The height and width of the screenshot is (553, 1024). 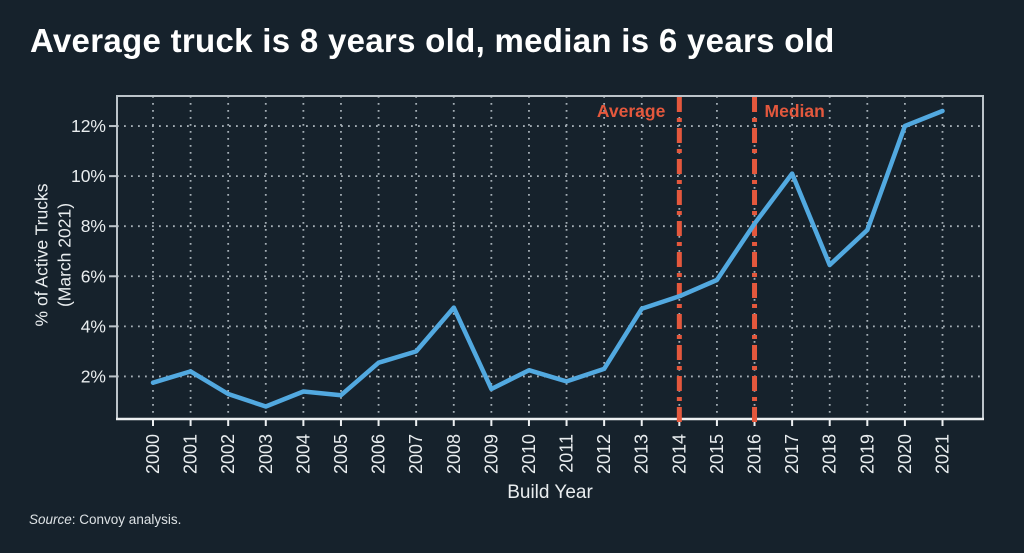 I want to click on x-tick-label: 2001, so click(x=191, y=454).